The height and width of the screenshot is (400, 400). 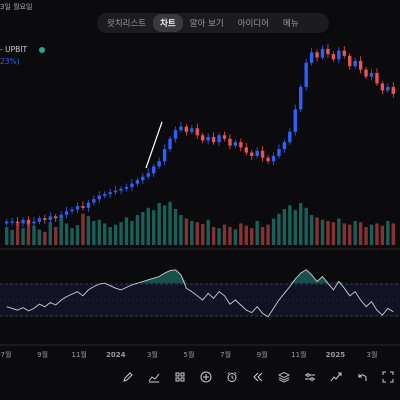 I want to click on x-tick-label: 7월, so click(x=6, y=354).